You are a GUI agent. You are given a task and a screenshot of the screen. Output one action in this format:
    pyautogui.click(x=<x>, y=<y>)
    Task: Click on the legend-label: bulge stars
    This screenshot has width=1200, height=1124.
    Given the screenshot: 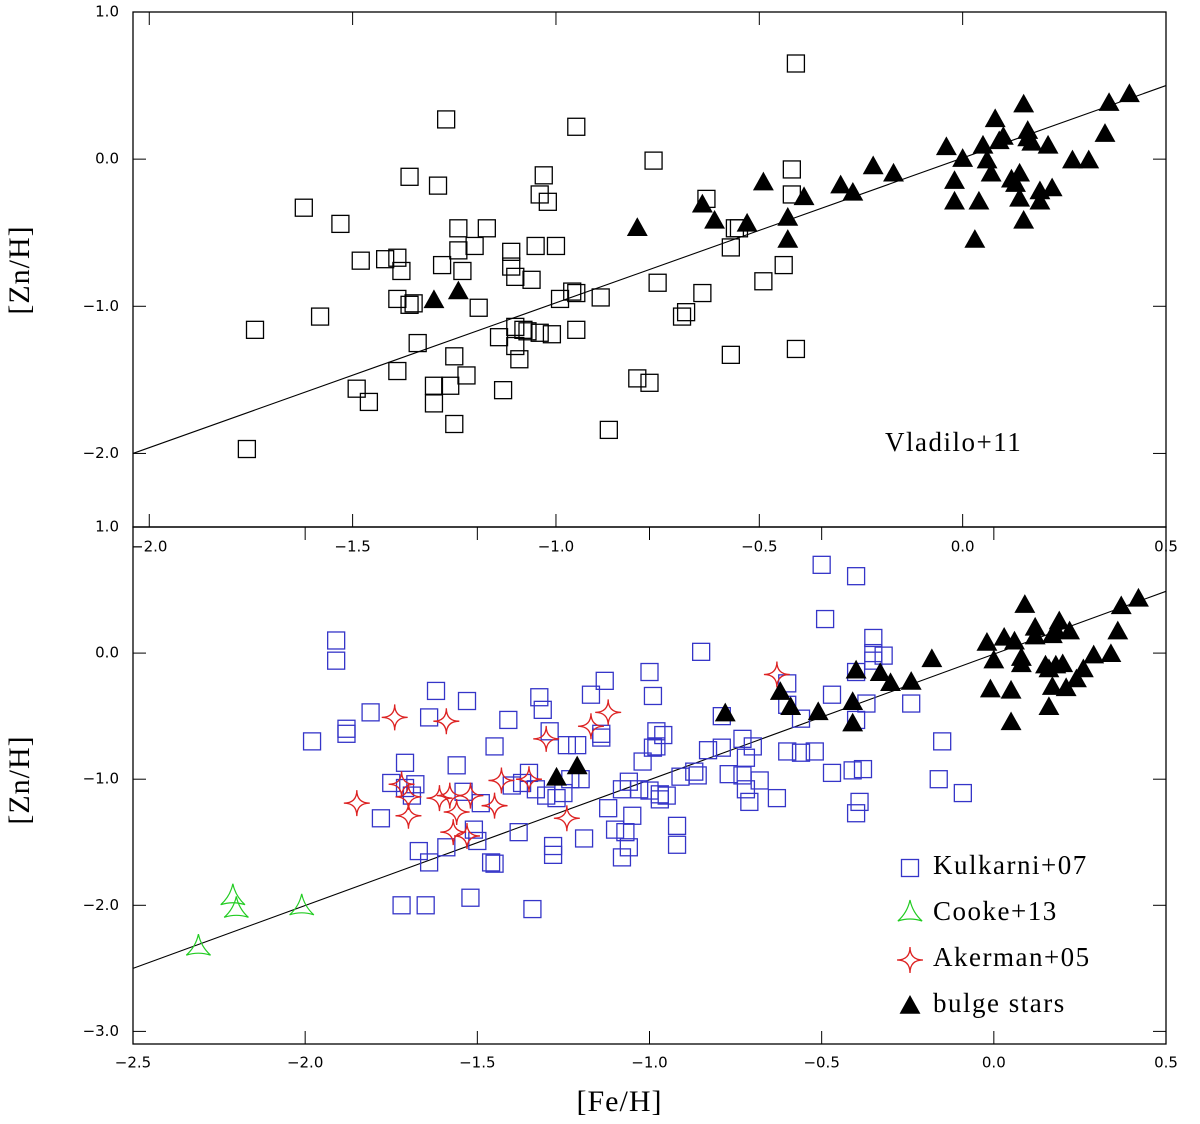 What is the action you would take?
    pyautogui.click(x=999, y=1003)
    